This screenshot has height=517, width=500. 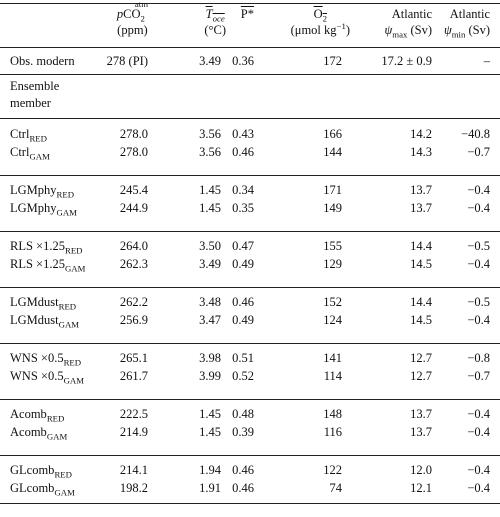 What do you see at coordinates (421, 134) in the screenshot?
I see `cell-psimax: 14.2` at bounding box center [421, 134].